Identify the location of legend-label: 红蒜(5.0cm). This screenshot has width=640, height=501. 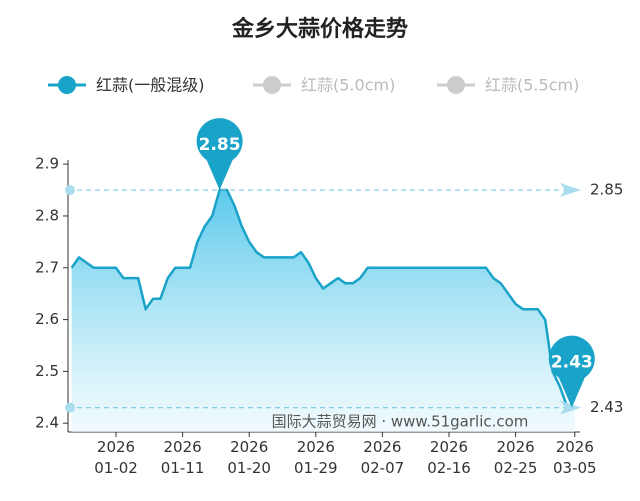
(348, 85).